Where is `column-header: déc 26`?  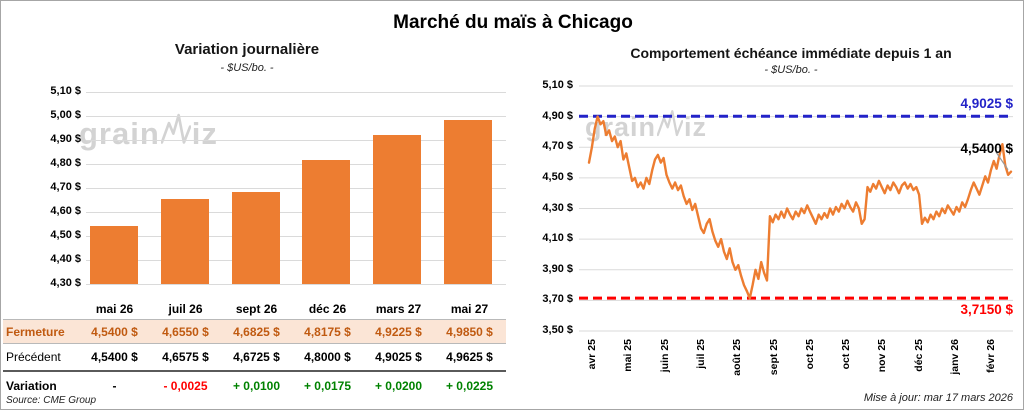 column-header: déc 26 is located at coordinates (327, 308).